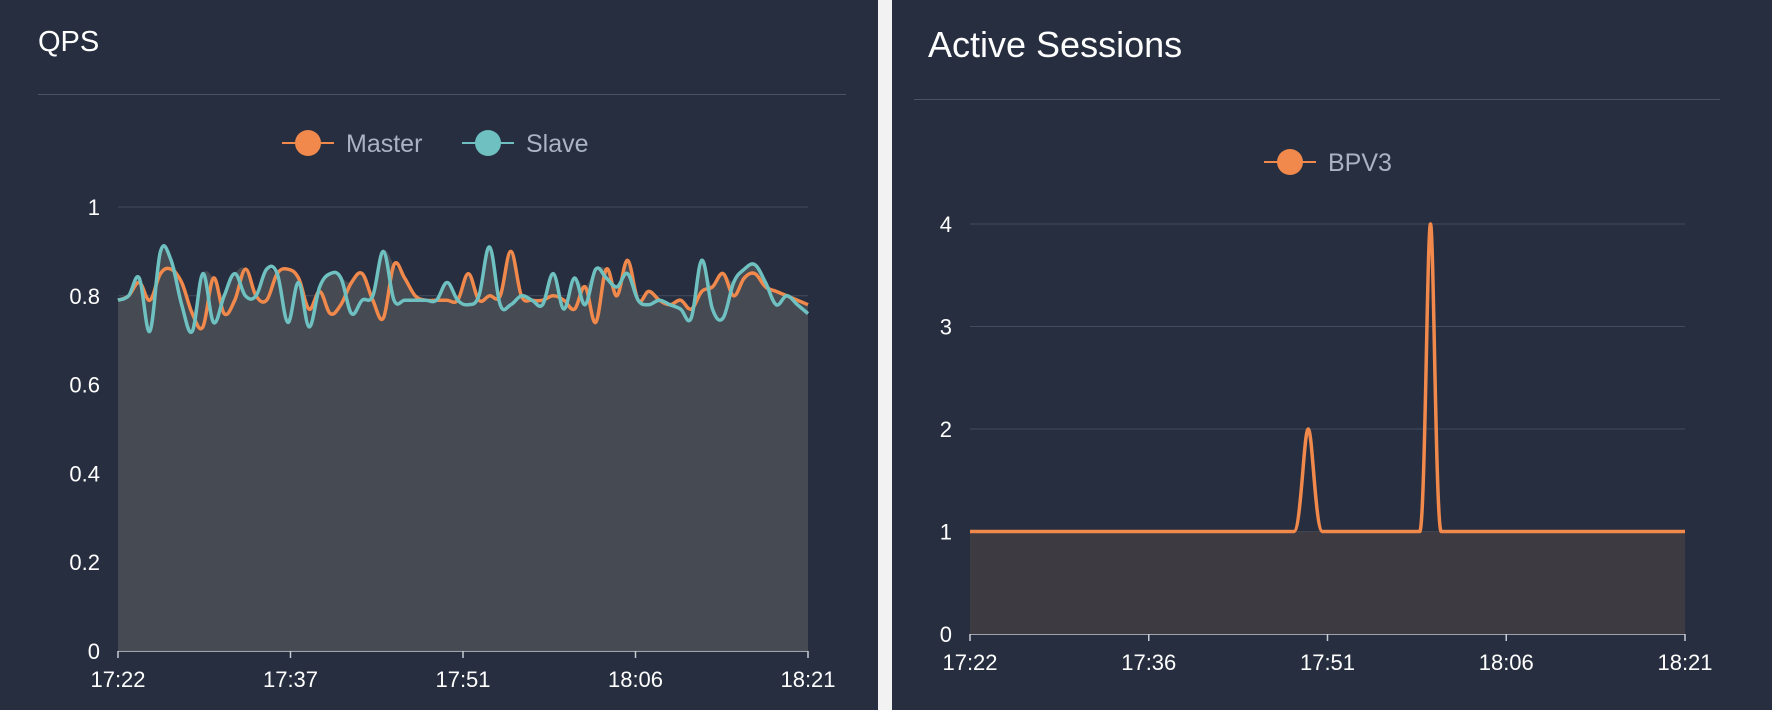 The width and height of the screenshot is (1772, 710). I want to click on active-sessions-title-divider, so click(1317, 99).